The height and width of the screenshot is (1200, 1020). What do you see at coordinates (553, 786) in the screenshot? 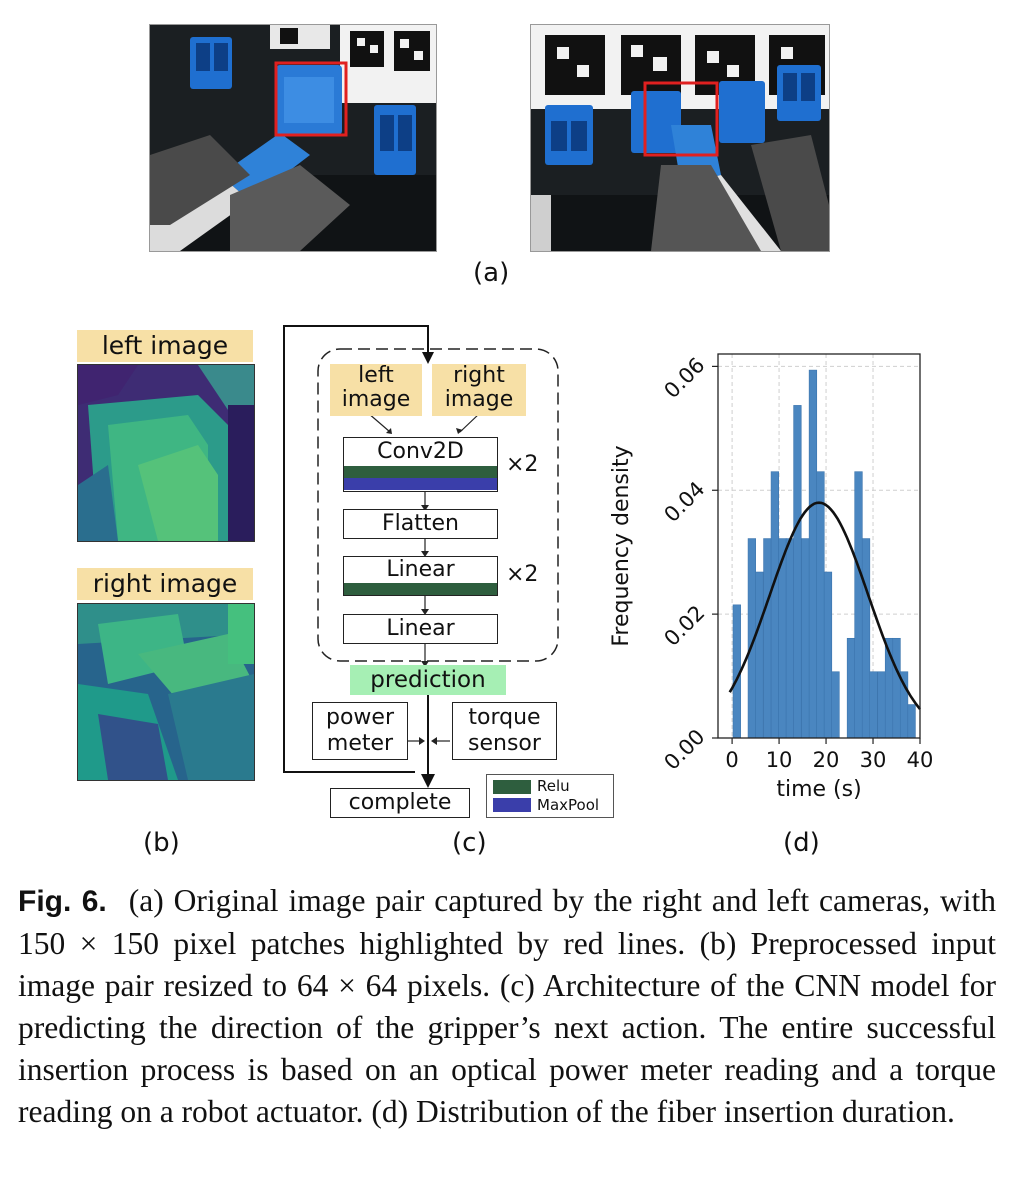
I see `legend-relu-label: Relu` at bounding box center [553, 786].